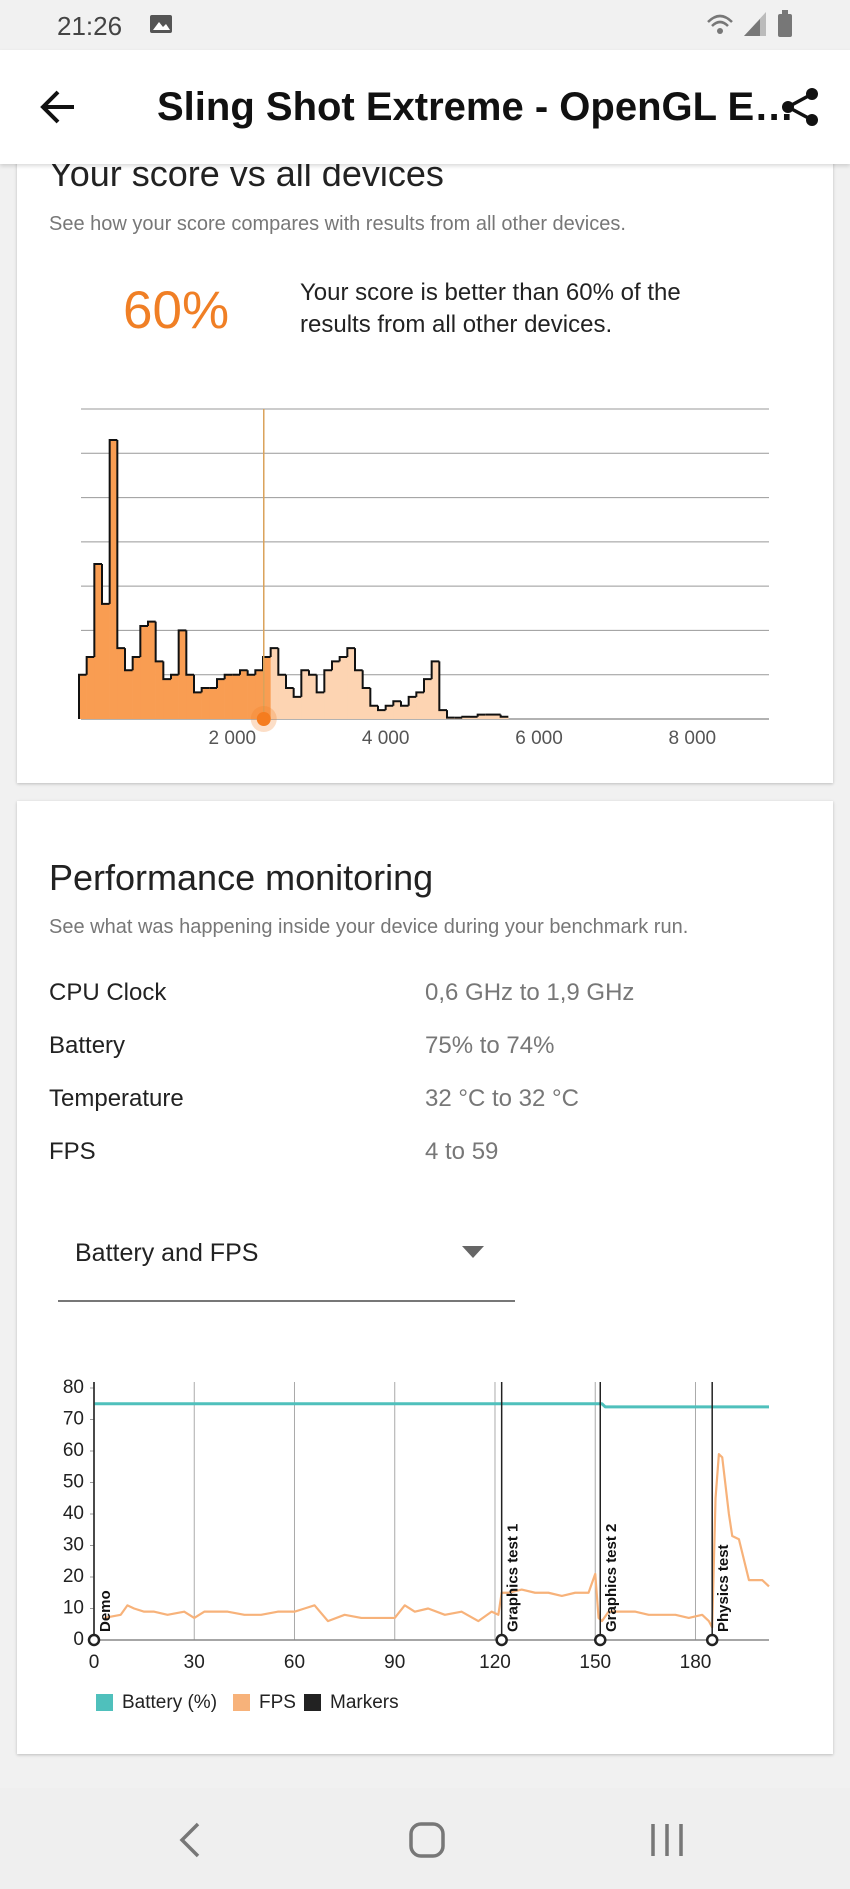  Describe the element at coordinates (90, 26) in the screenshot. I see `status-time: 21:26` at that location.